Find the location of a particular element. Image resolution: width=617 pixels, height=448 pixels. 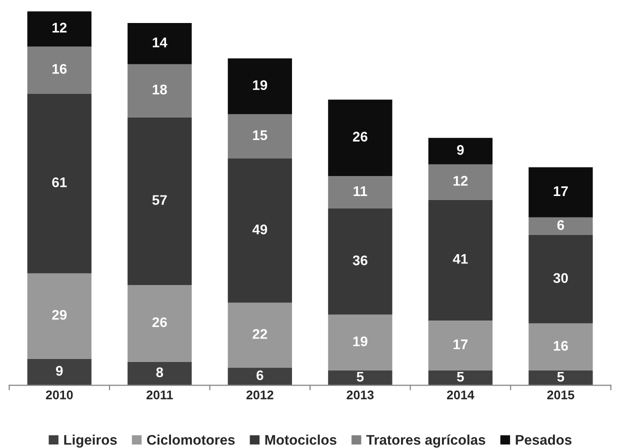

data-label: 8 is located at coordinates (160, 372).